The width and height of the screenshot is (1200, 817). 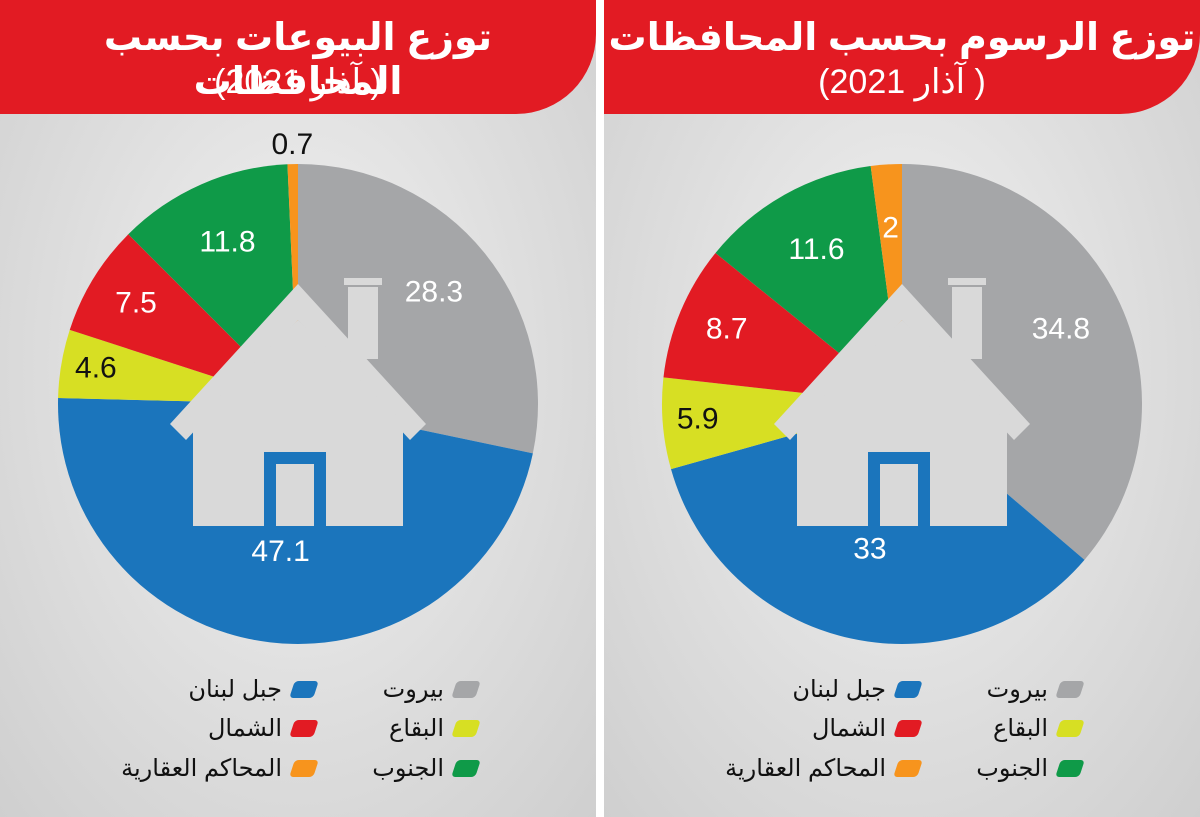 What do you see at coordinates (1061, 329) in the screenshot?
I see `data-label-beirut: 34.8` at bounding box center [1061, 329].